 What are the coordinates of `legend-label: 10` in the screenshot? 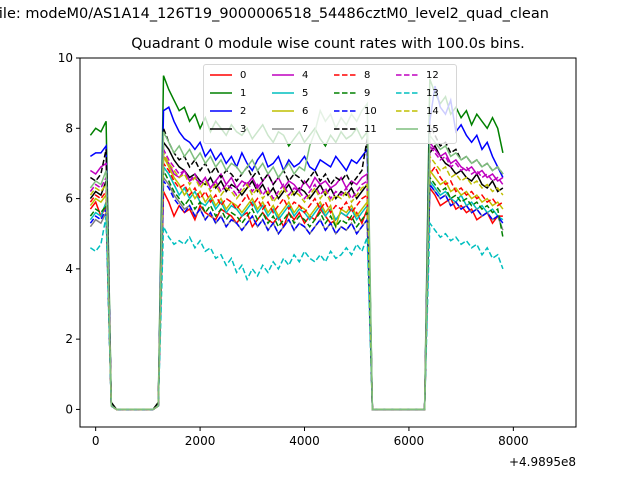 It's located at (370, 111).